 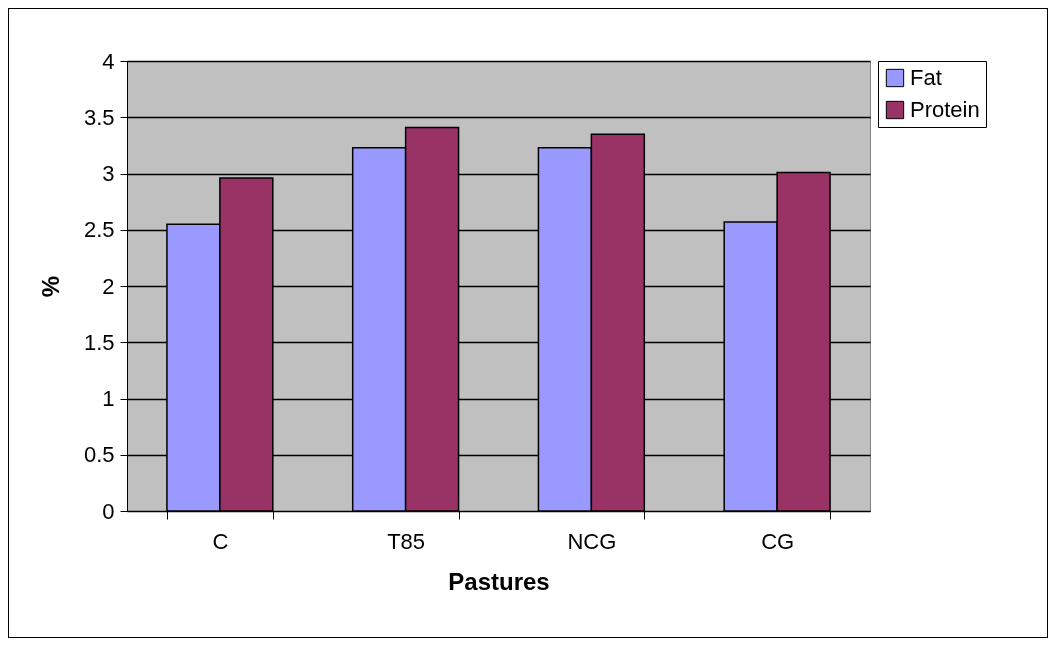 What do you see at coordinates (108, 511) in the screenshot?
I see `y-tick-label: 0` at bounding box center [108, 511].